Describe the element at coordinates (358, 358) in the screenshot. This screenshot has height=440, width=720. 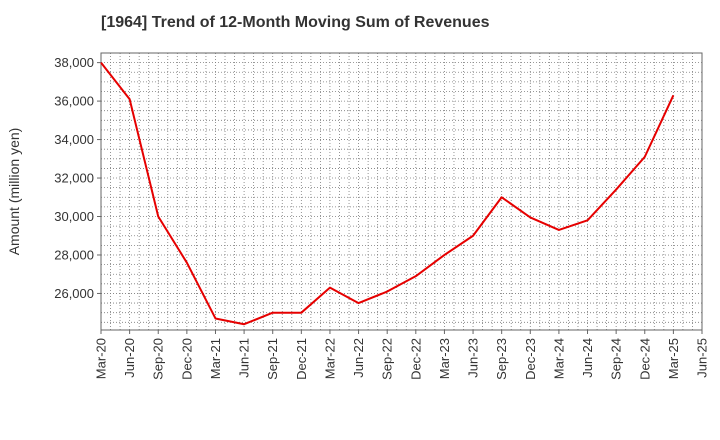
I see `x-tick-label: Jun-22` at that location.